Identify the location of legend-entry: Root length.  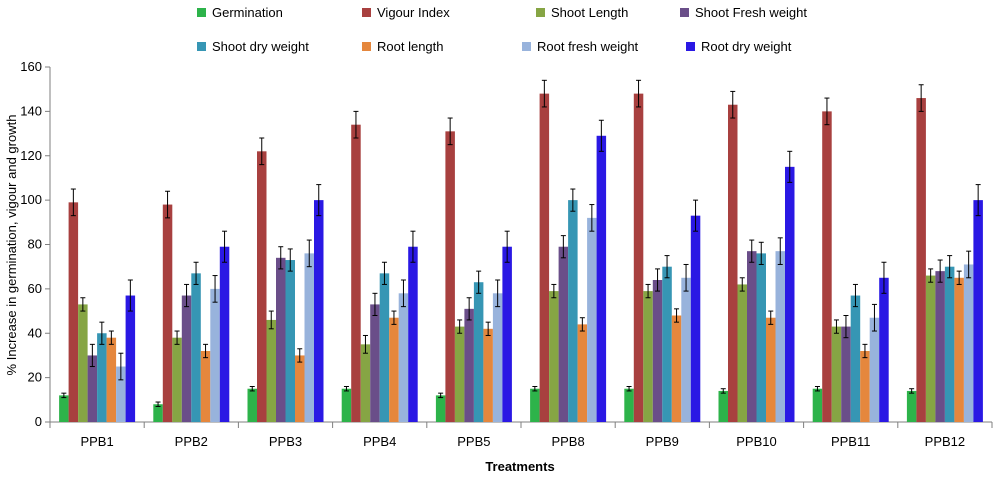
(410, 46).